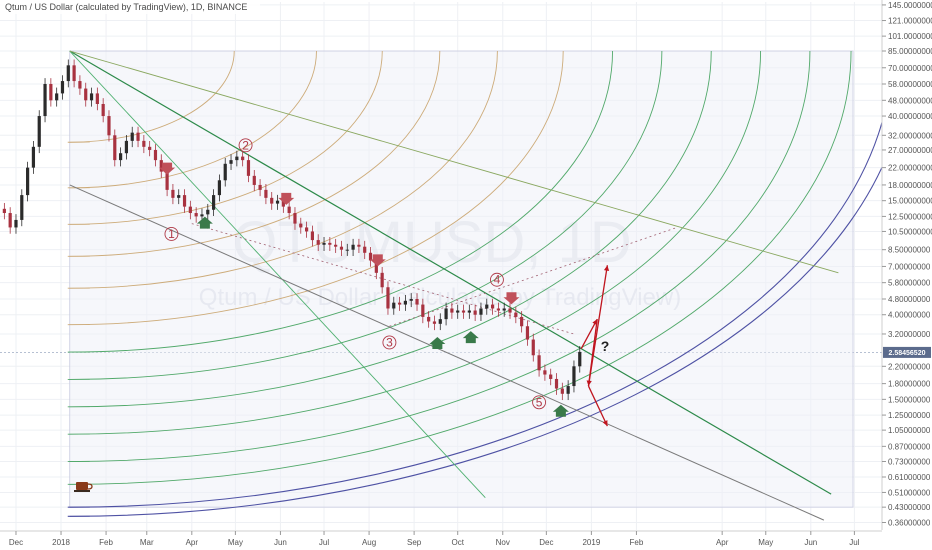 This screenshot has width=932, height=550. What do you see at coordinates (910, 150) in the screenshot?
I see `price-tick-label: 27.00000000` at bounding box center [910, 150].